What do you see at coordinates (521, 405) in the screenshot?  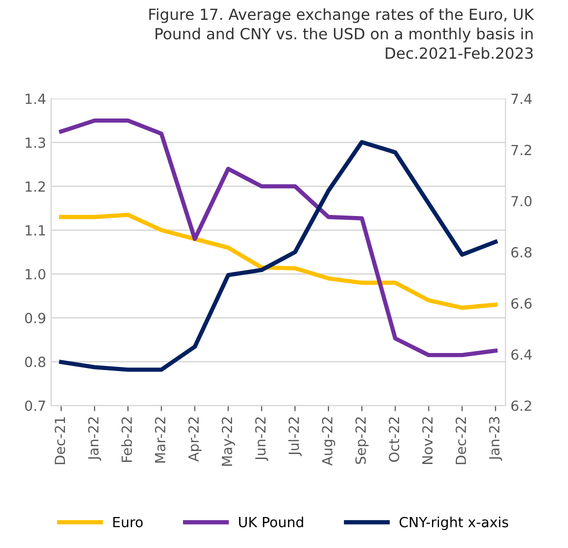 I see `y2-tick-label: 6.2` at bounding box center [521, 405].